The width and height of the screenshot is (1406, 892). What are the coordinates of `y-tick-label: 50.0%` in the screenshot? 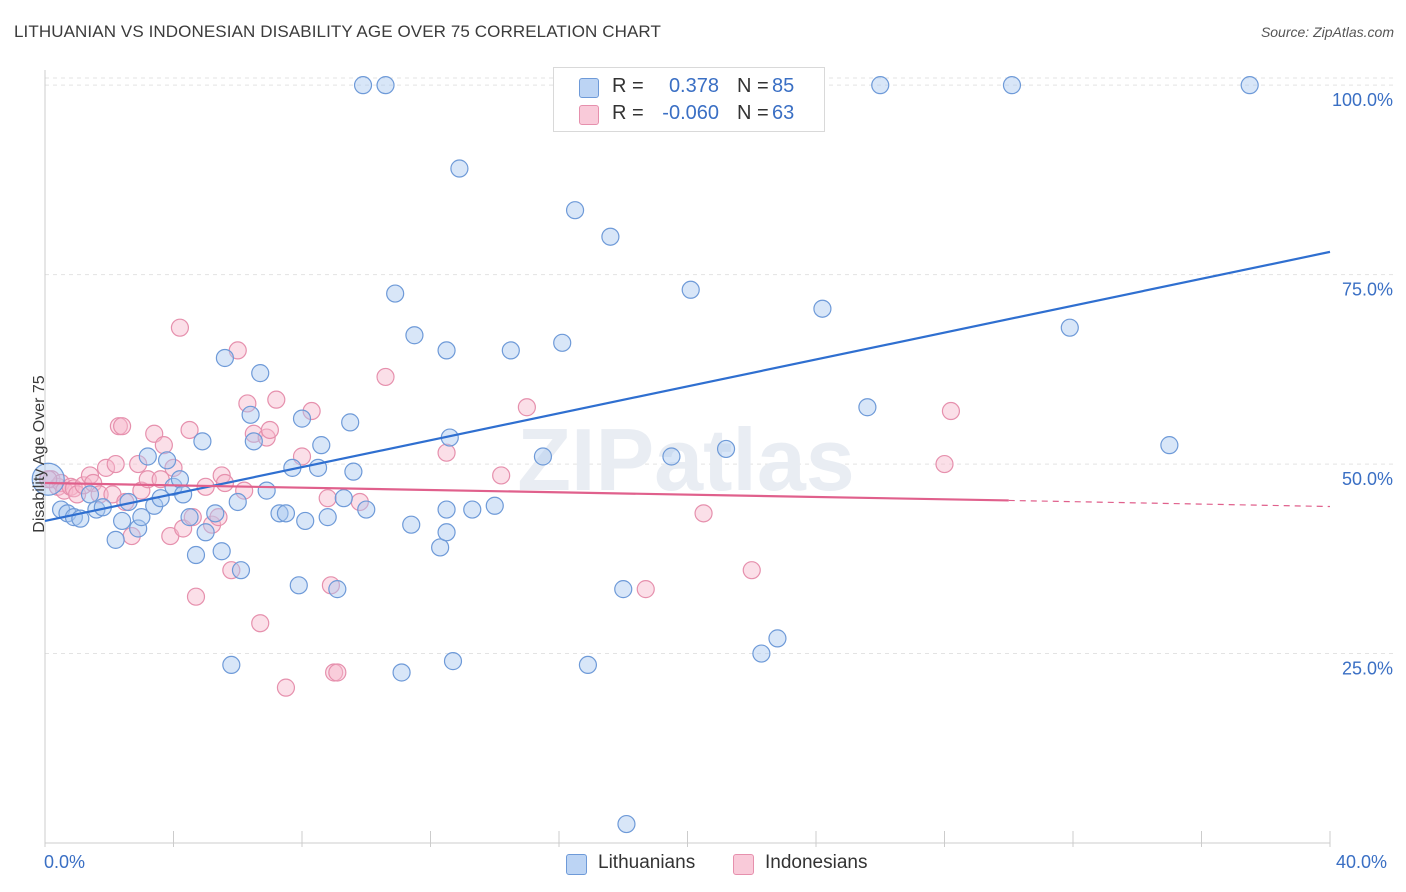 It's located at (1367, 479).